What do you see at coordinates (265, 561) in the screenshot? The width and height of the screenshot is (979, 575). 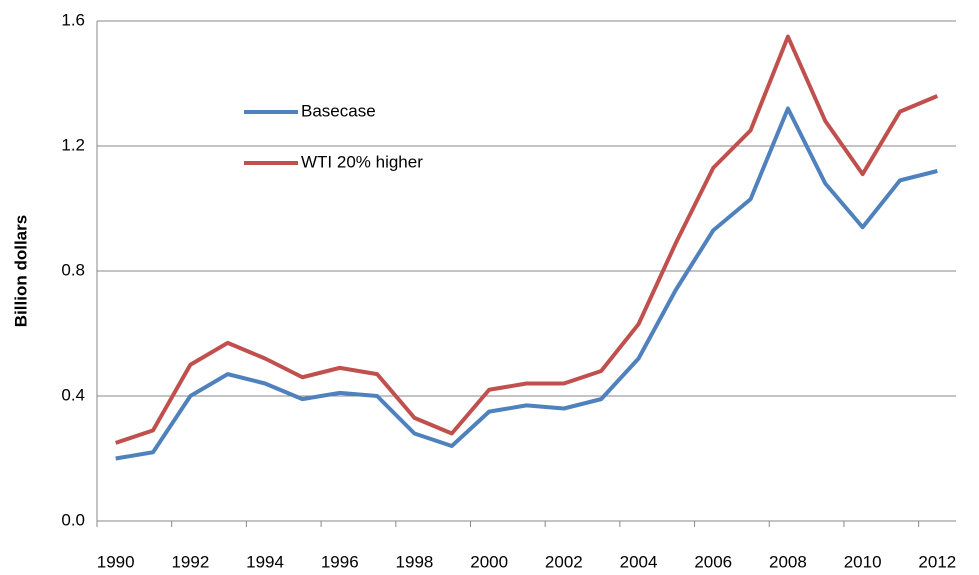 I see `x-tick-label: 1994` at bounding box center [265, 561].